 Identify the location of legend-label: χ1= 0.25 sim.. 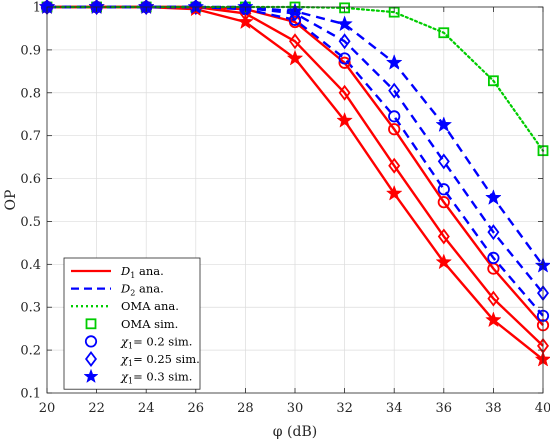
(160, 360).